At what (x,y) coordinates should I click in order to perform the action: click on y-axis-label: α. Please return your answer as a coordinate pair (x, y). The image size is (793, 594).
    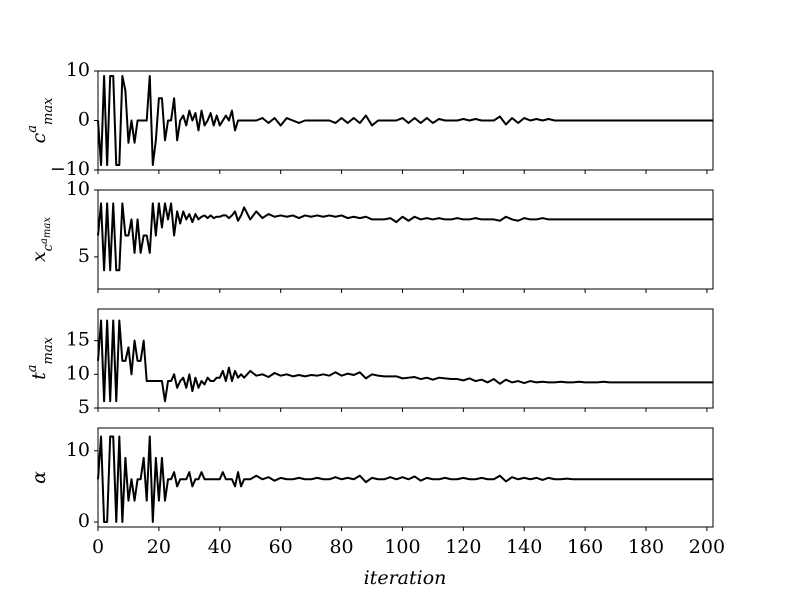
    Looking at the image, I should click on (39, 477).